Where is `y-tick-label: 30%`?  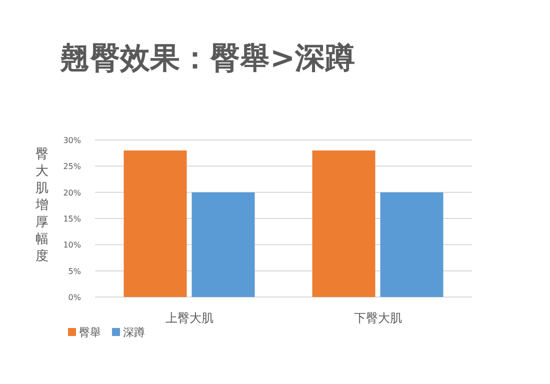 y-tick-label: 30% is located at coordinates (72, 140).